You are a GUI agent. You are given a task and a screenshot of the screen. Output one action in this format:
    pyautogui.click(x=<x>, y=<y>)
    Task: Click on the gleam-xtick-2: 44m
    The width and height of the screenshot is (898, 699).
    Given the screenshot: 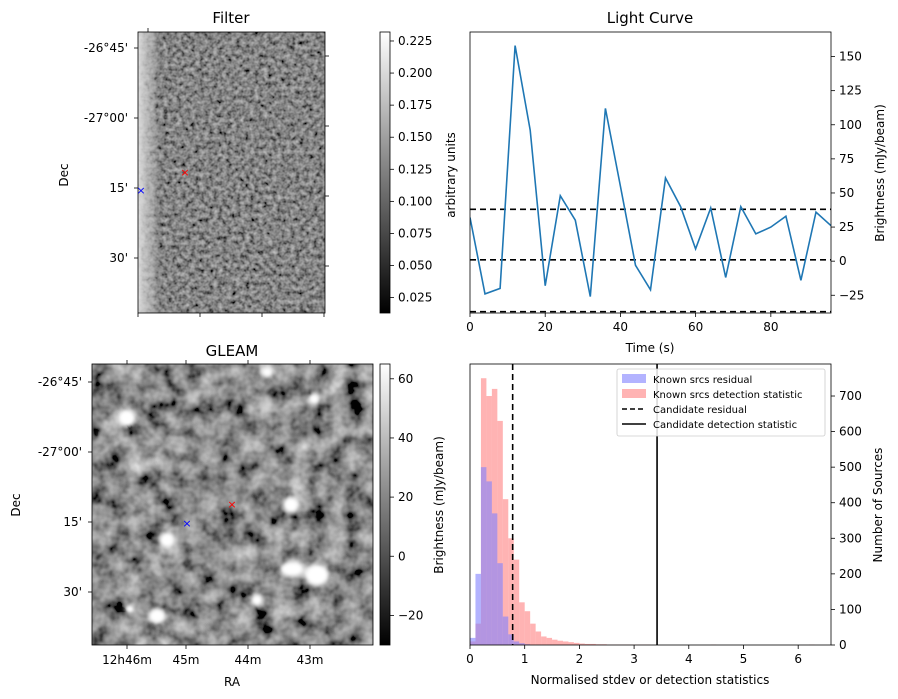 What is the action you would take?
    pyautogui.click(x=248, y=660)
    